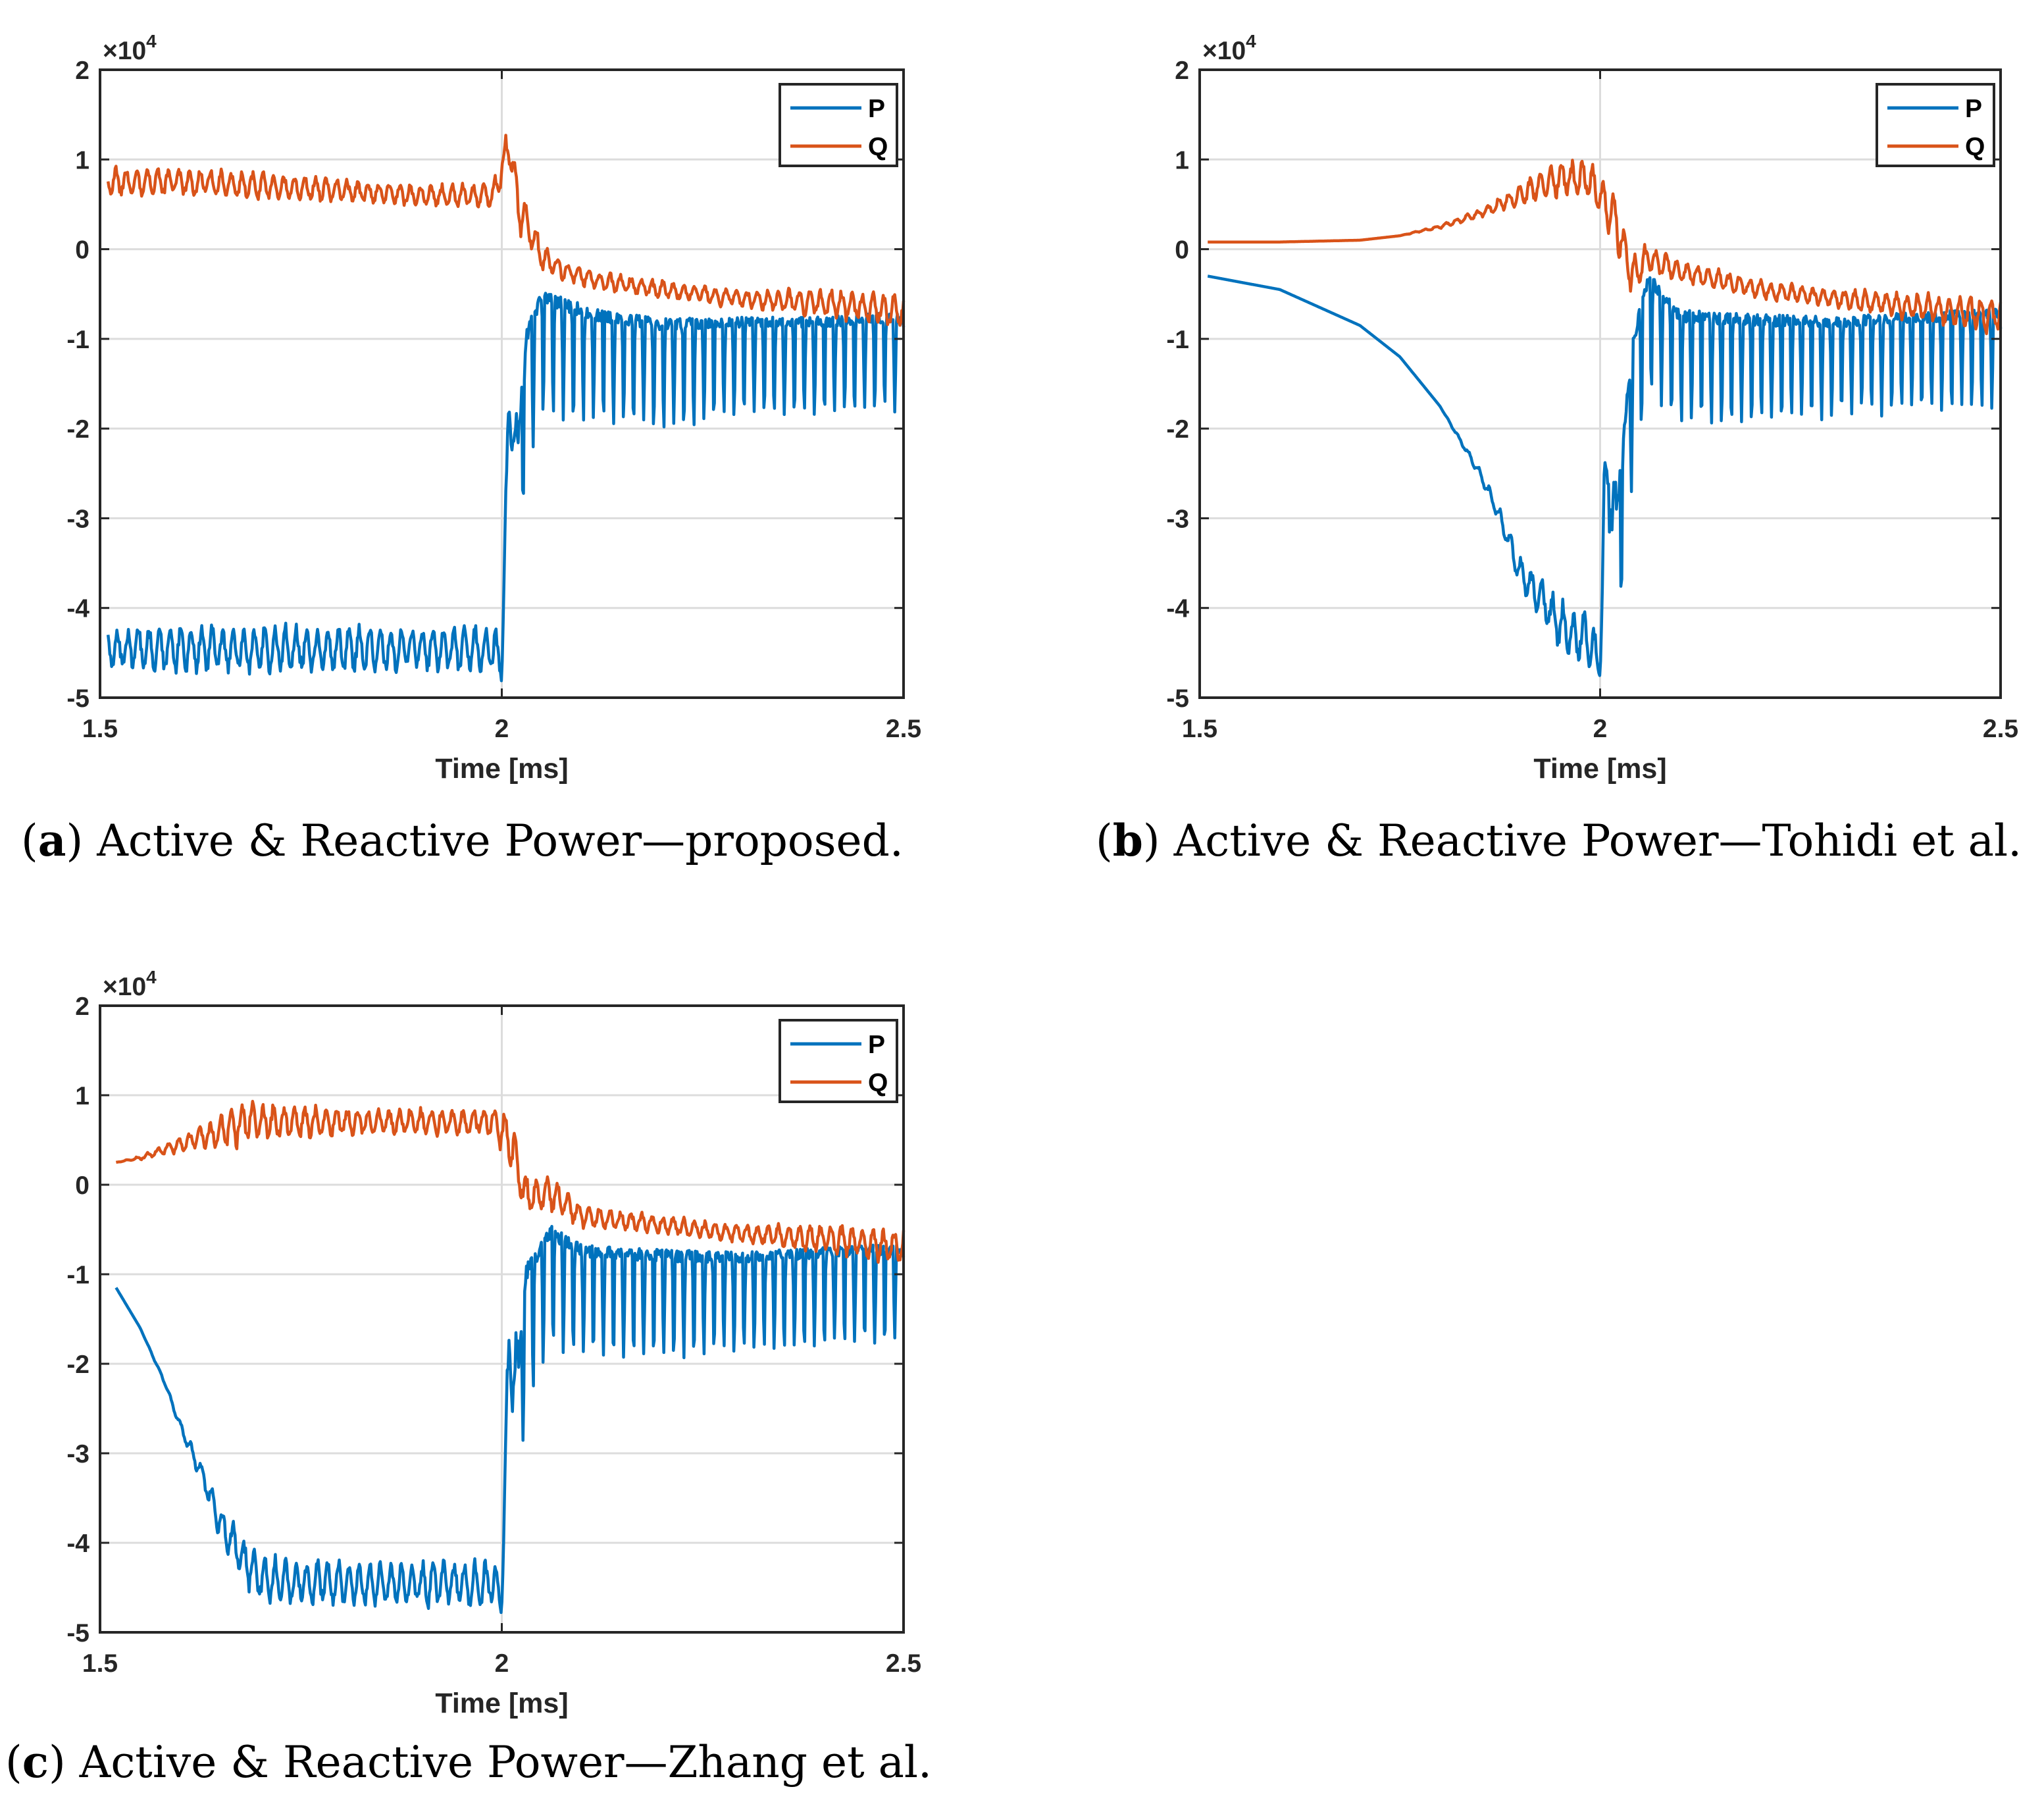  I want to click on caption-text: Active & Reactive Power—proposed., so click(500, 841).